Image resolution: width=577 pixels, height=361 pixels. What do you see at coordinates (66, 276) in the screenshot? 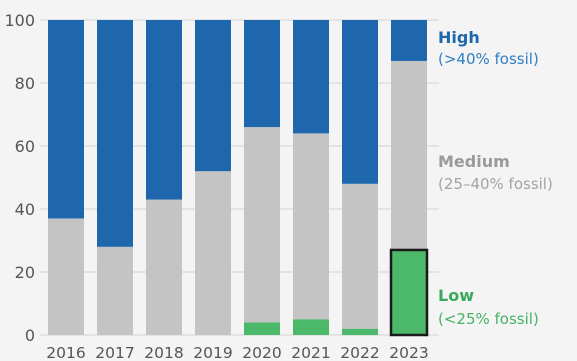
I see `bar-segment-medium-2016` at bounding box center [66, 276].